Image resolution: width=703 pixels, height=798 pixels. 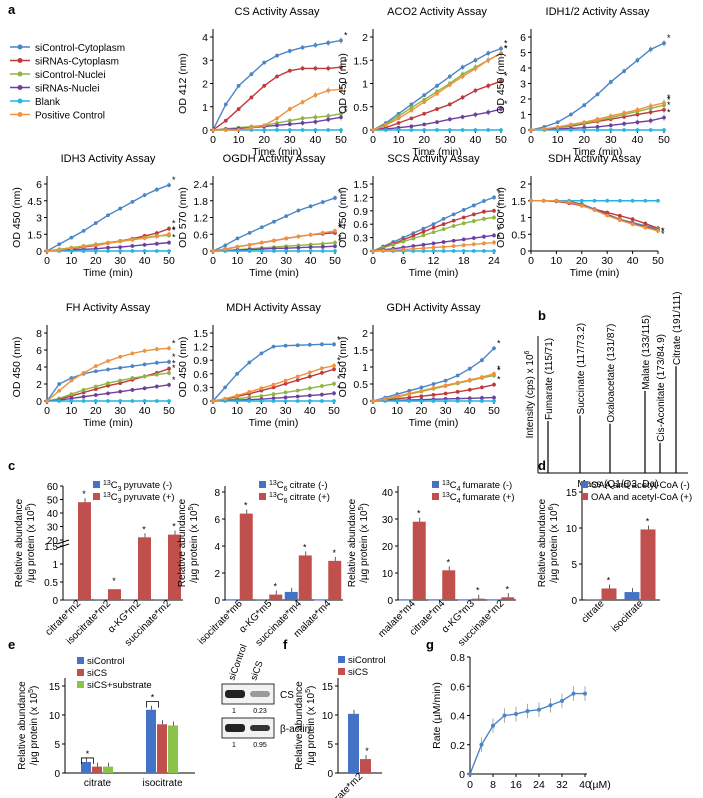 What do you see at coordinates (25, 542) in the screenshot?
I see `y-axis-label: Relative abundance/µg protein (x 105)` at bounding box center [25, 542].